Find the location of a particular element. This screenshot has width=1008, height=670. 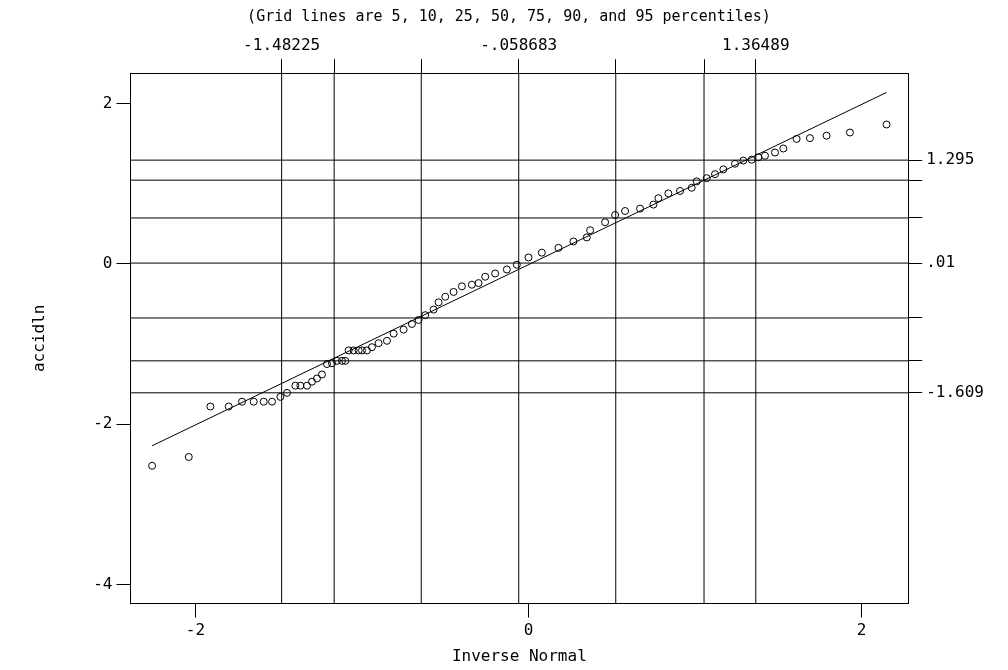

y2-tick-label: 1.295 is located at coordinates (950, 159).